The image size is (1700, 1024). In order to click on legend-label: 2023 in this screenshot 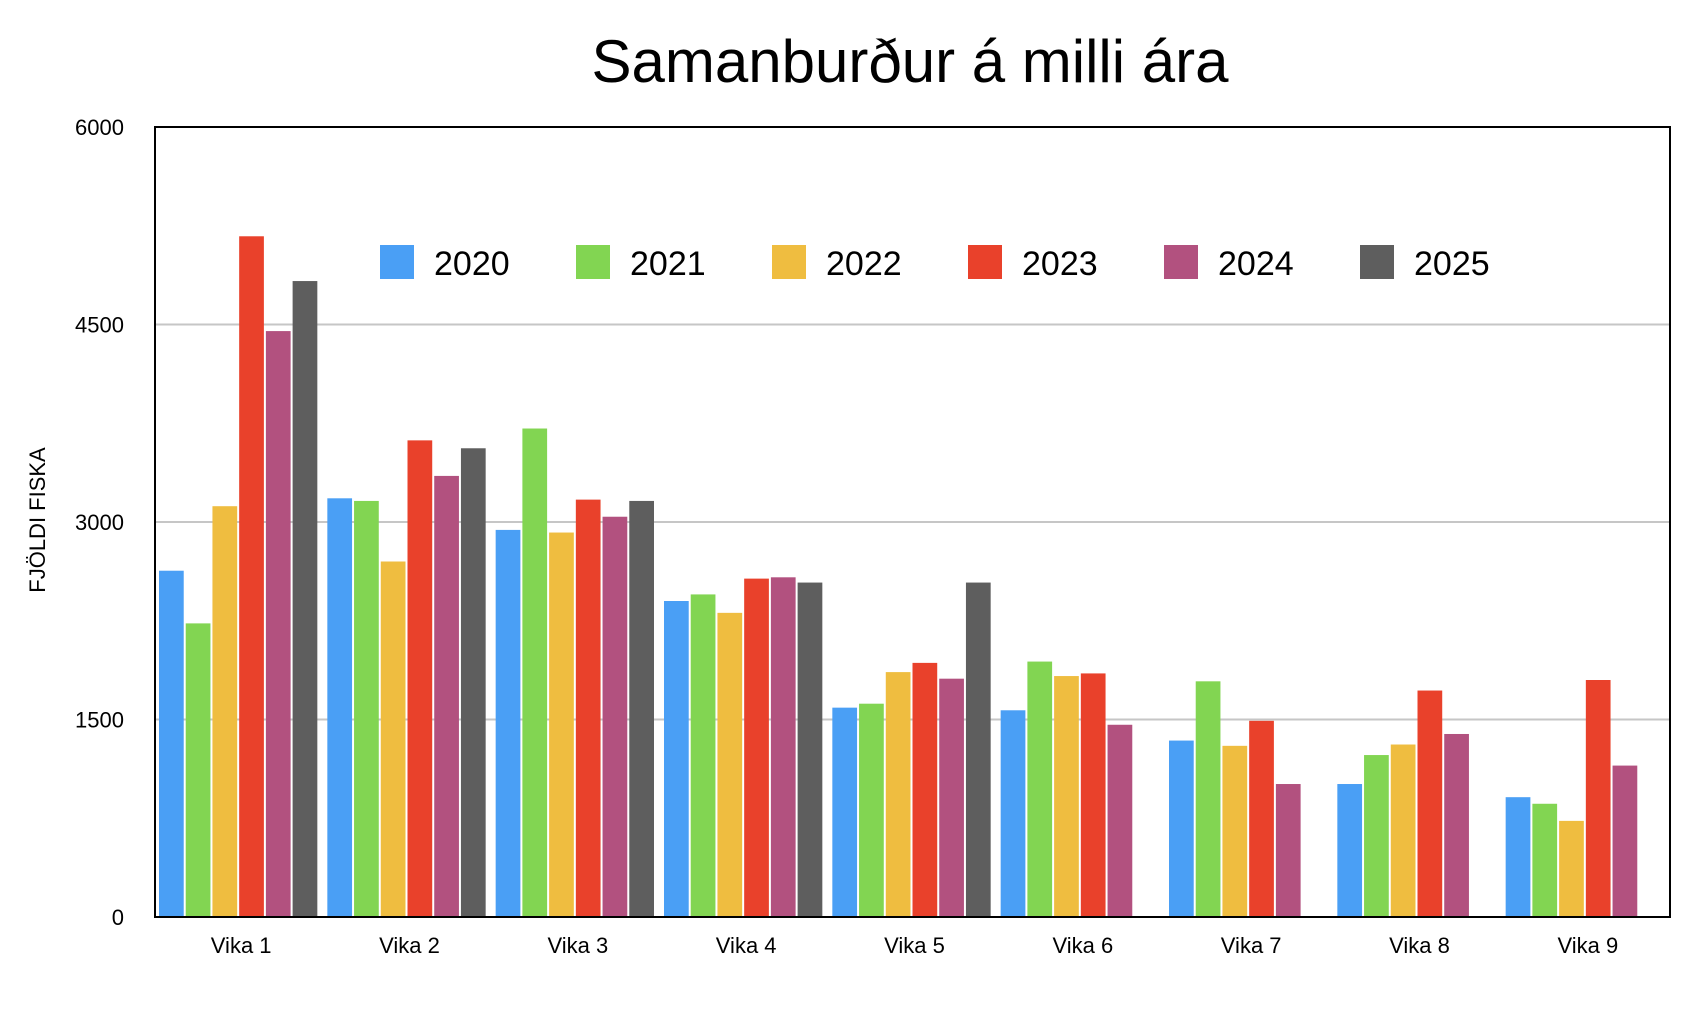, I will do `click(1060, 264)`.